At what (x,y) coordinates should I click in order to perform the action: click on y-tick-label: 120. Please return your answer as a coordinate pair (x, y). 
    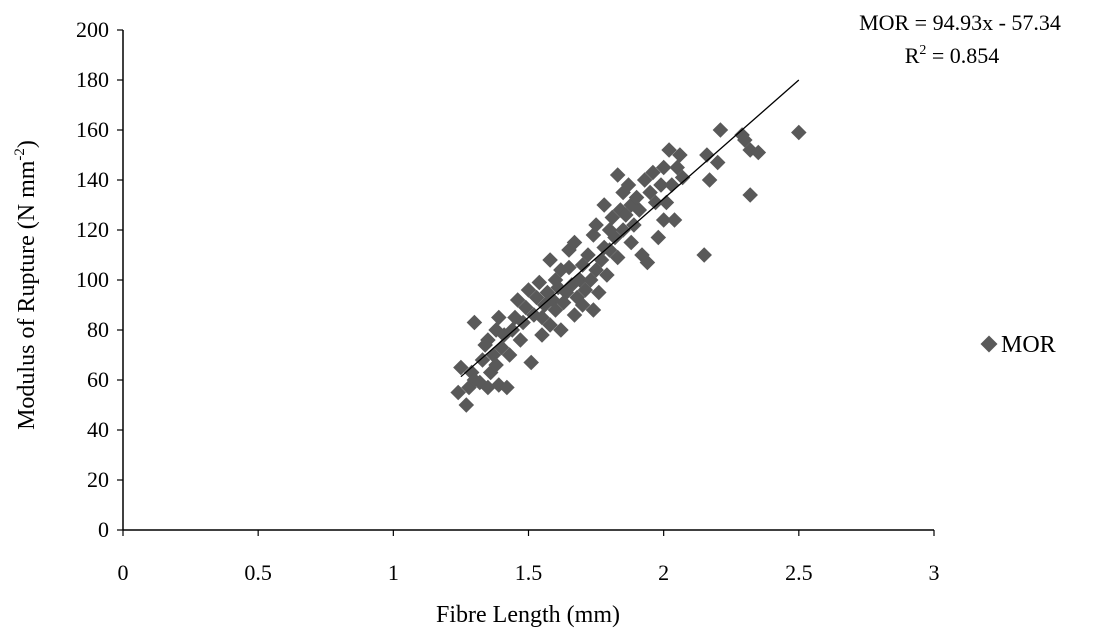
    Looking at the image, I should click on (92, 229).